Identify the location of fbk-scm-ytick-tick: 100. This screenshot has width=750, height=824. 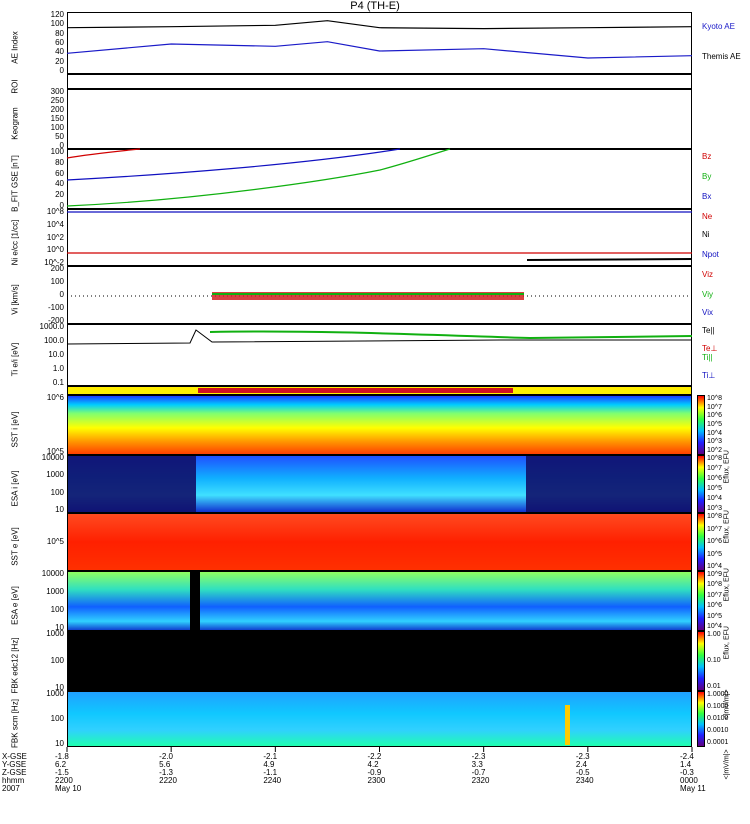
(57, 718).